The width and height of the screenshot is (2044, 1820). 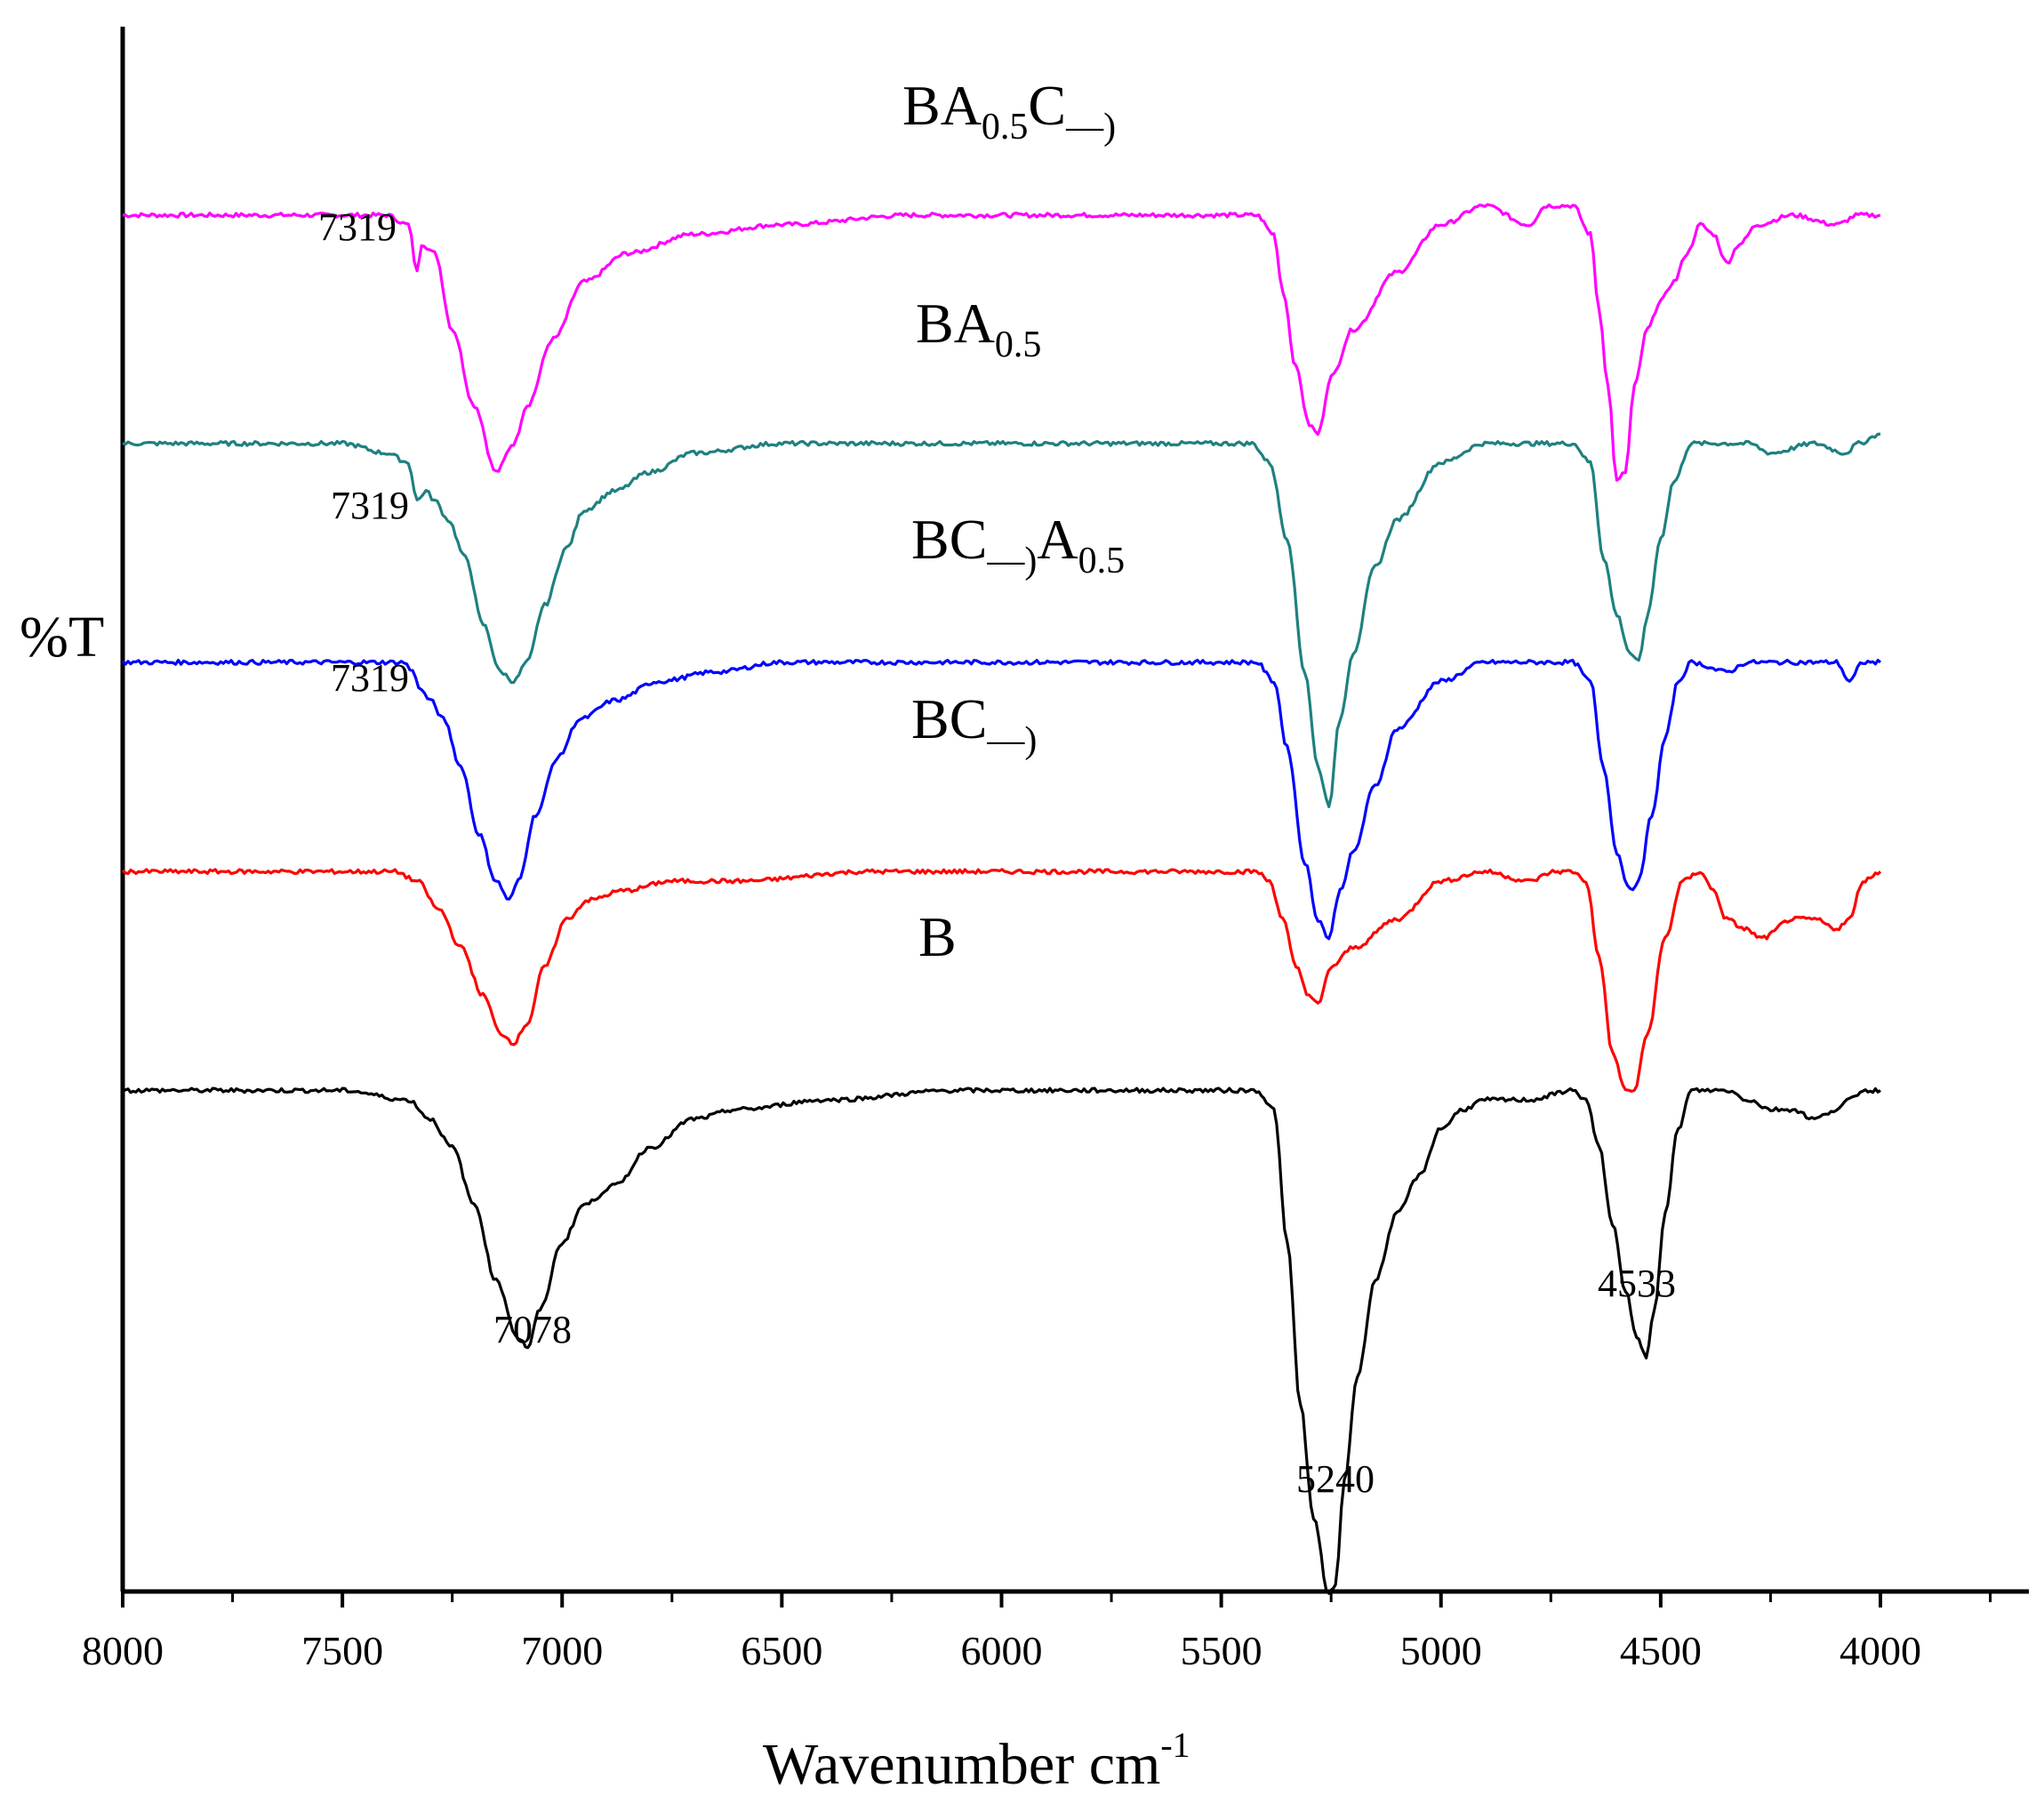 I want to click on x-tick-label: 5500, so click(x=1221, y=1650).